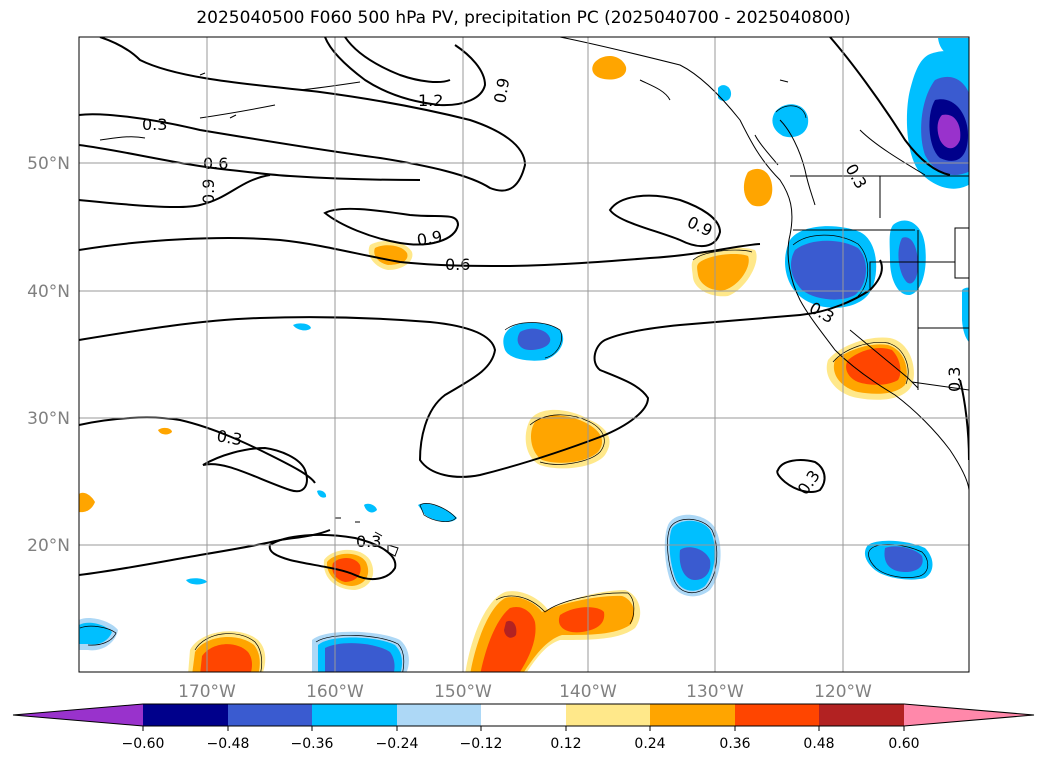 The image size is (1047, 765). Describe the element at coordinates (818, 744) in the screenshot. I see `colorbar-tick-label: 0.48` at that location.